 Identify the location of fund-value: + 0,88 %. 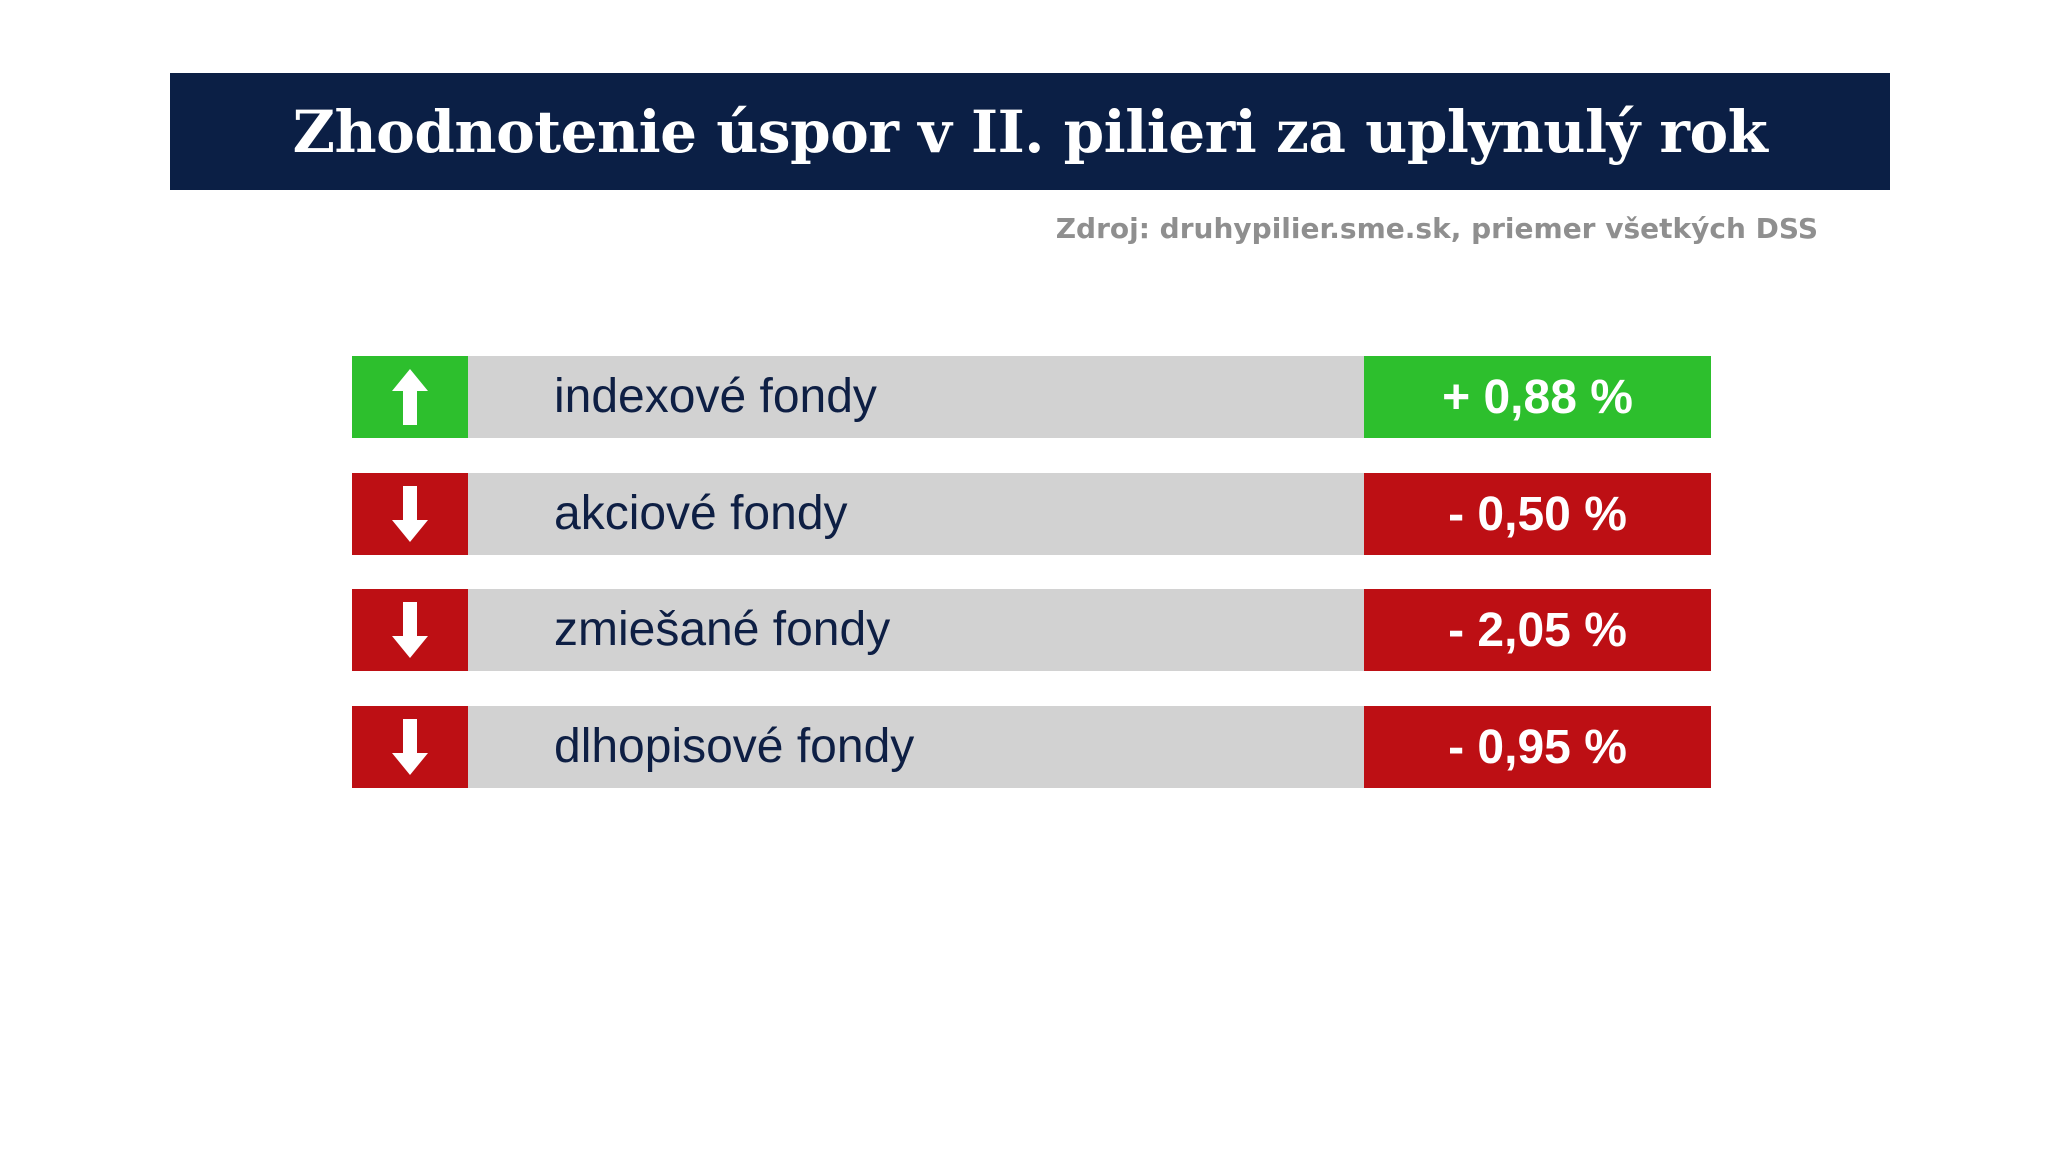
(1537, 397).